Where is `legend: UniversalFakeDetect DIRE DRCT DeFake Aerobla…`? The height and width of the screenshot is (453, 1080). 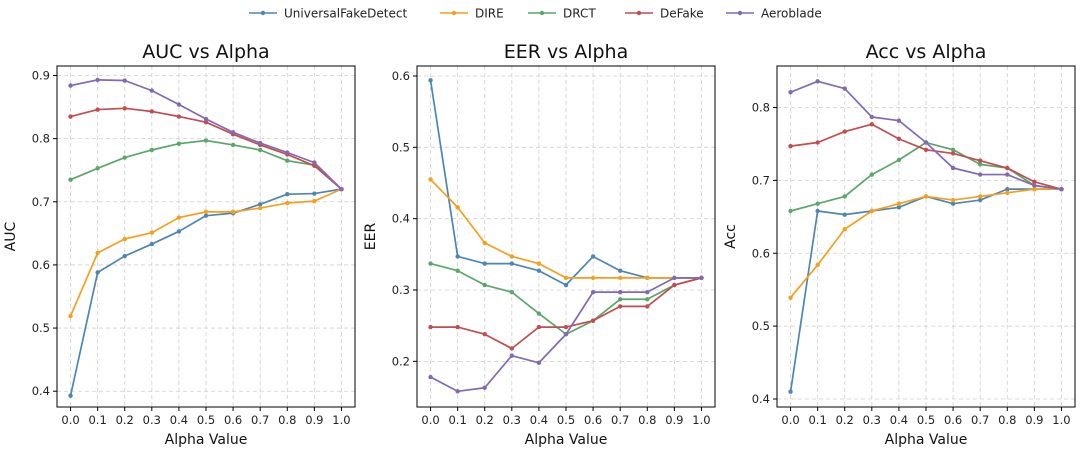
legend: UniversalFakeDetect DIRE DRCT DeFake Aerobla… is located at coordinates (535, 14).